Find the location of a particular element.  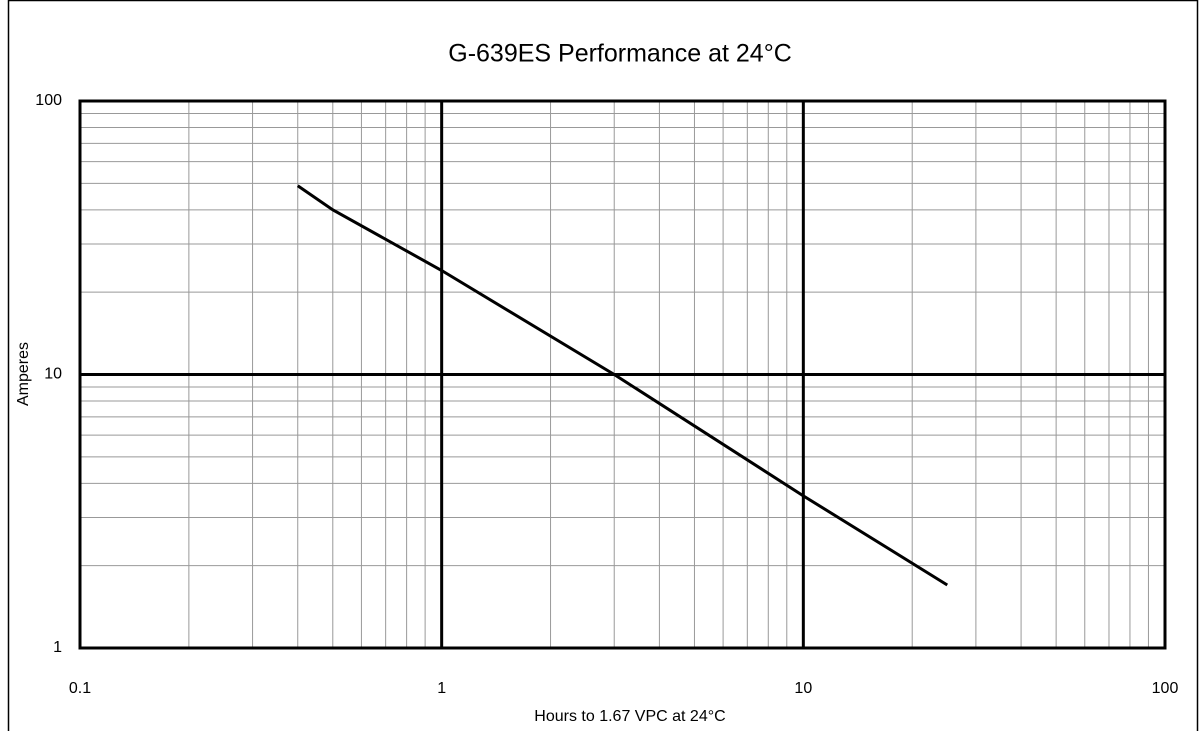

x-tick-label: 10 is located at coordinates (803, 688).